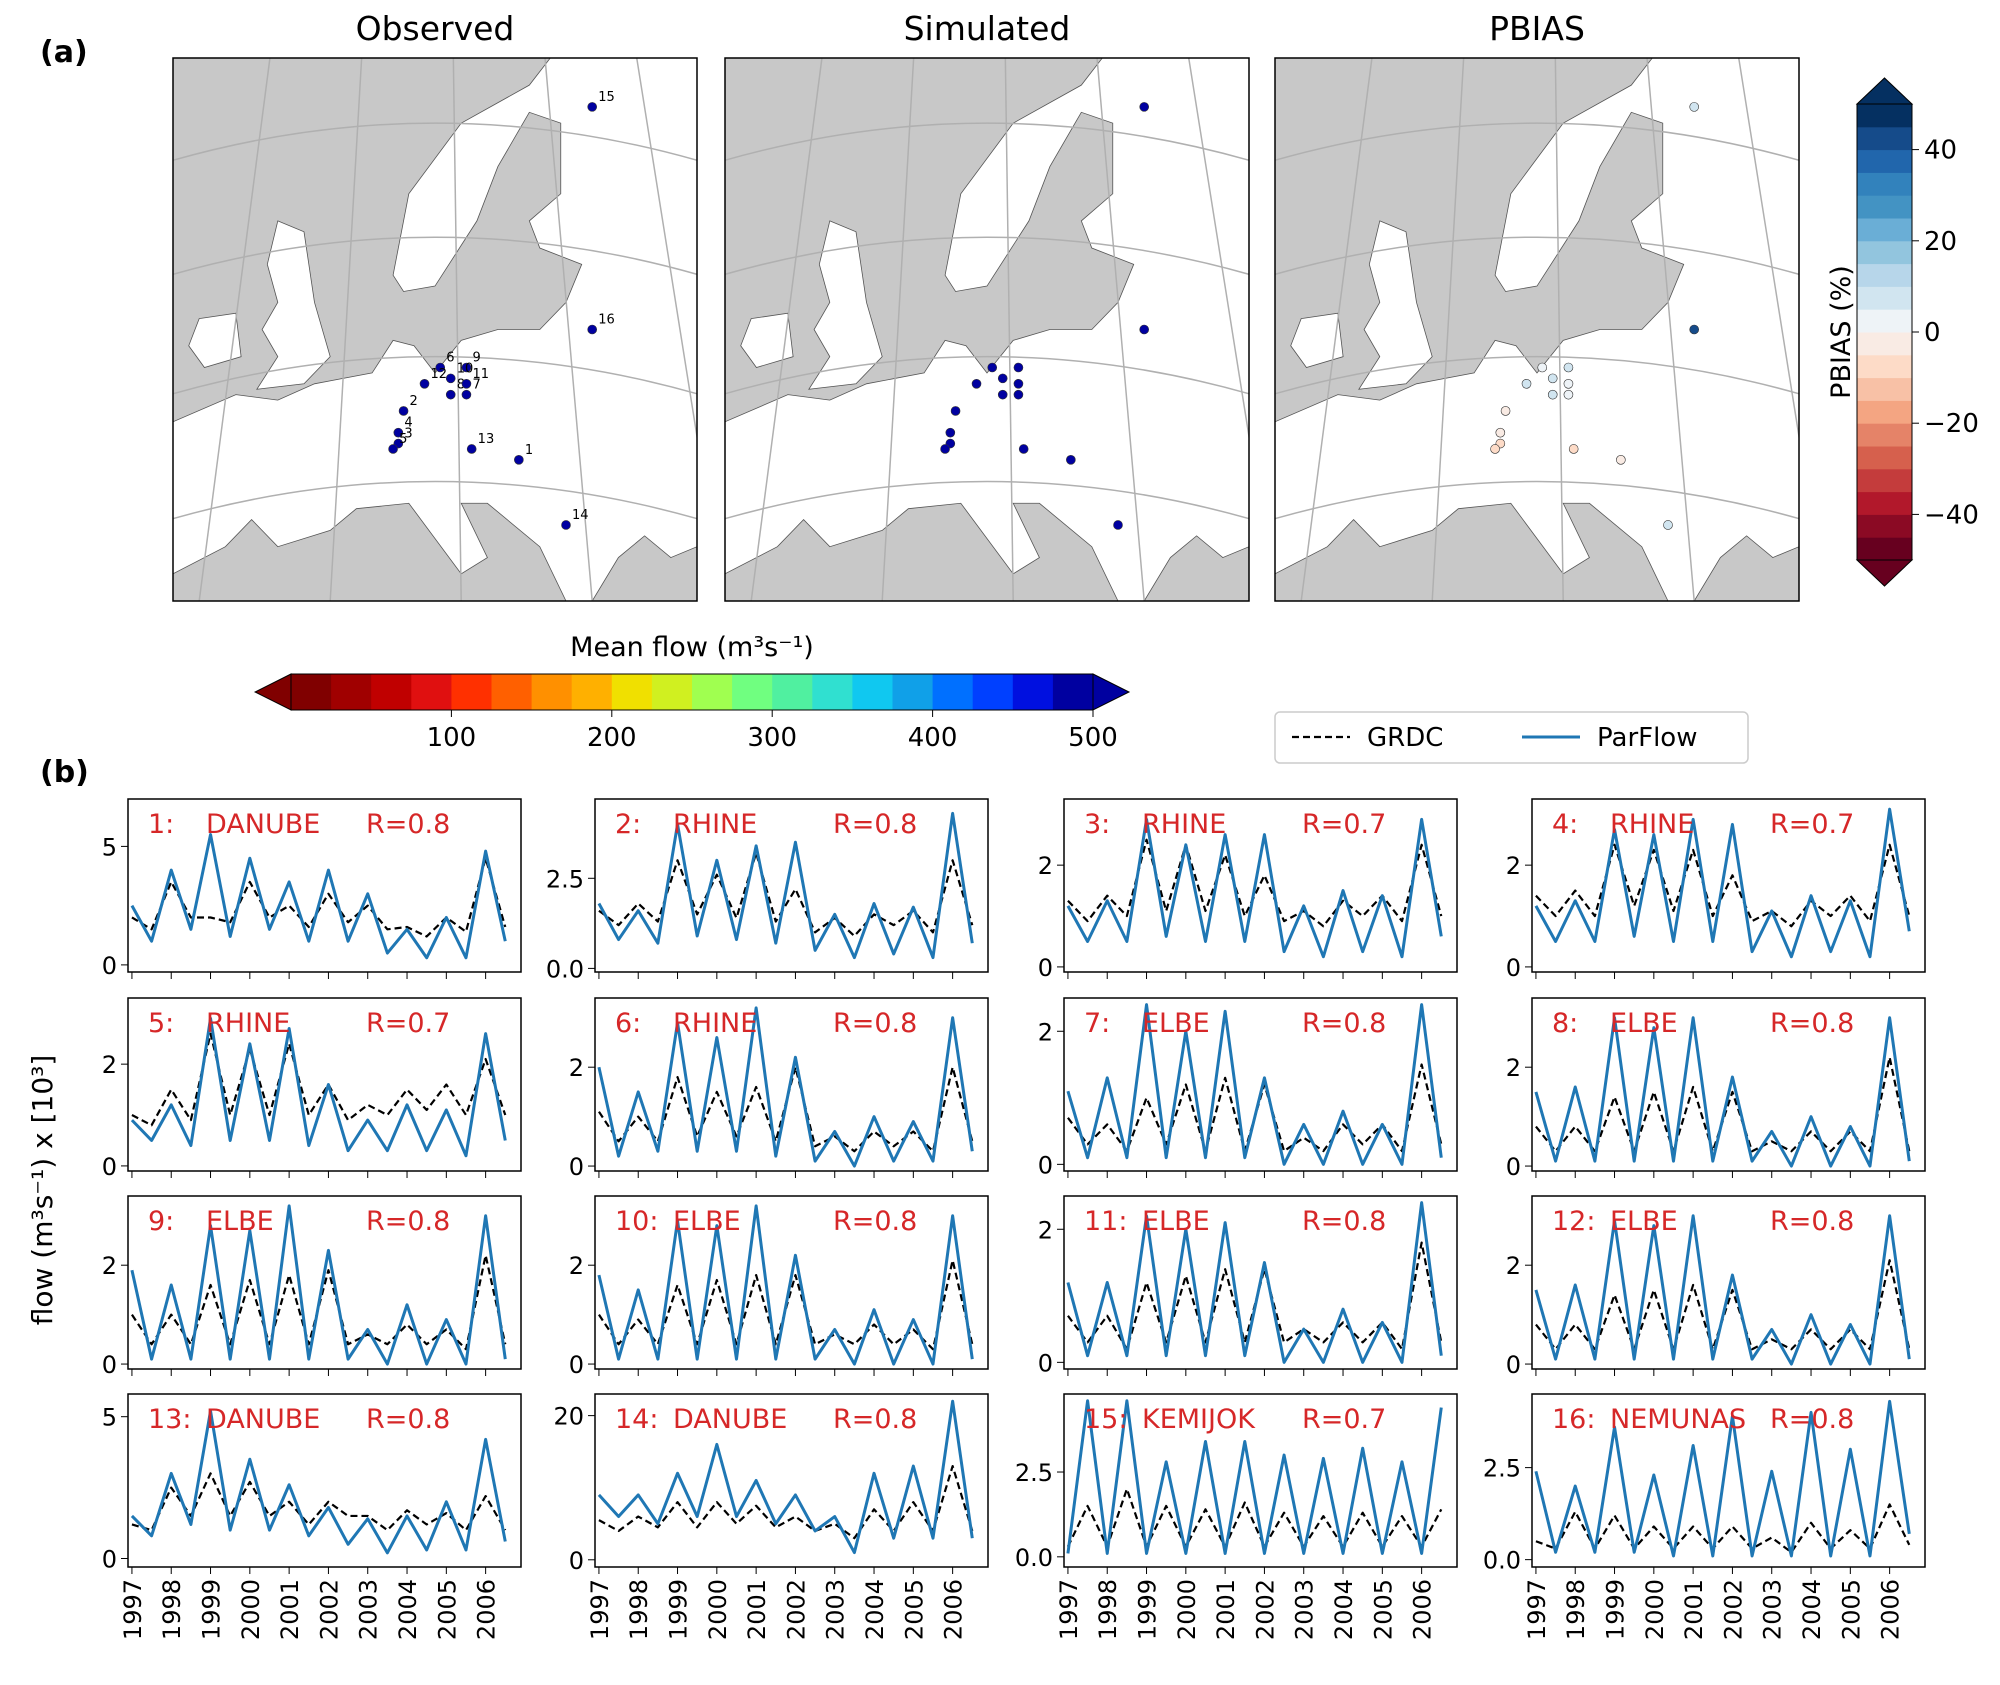 Image resolution: width=2000 pixels, height=1685 pixels. What do you see at coordinates (1097, 824) in the screenshot?
I see `station-number: 3:` at bounding box center [1097, 824].